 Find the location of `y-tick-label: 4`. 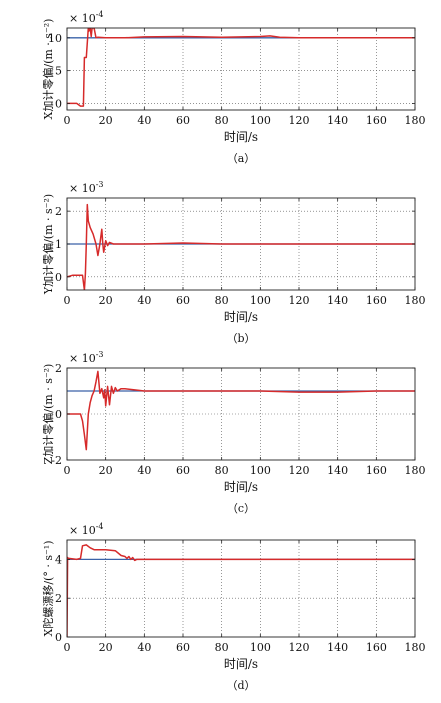

y-tick-label: 4 is located at coordinates (58, 559).